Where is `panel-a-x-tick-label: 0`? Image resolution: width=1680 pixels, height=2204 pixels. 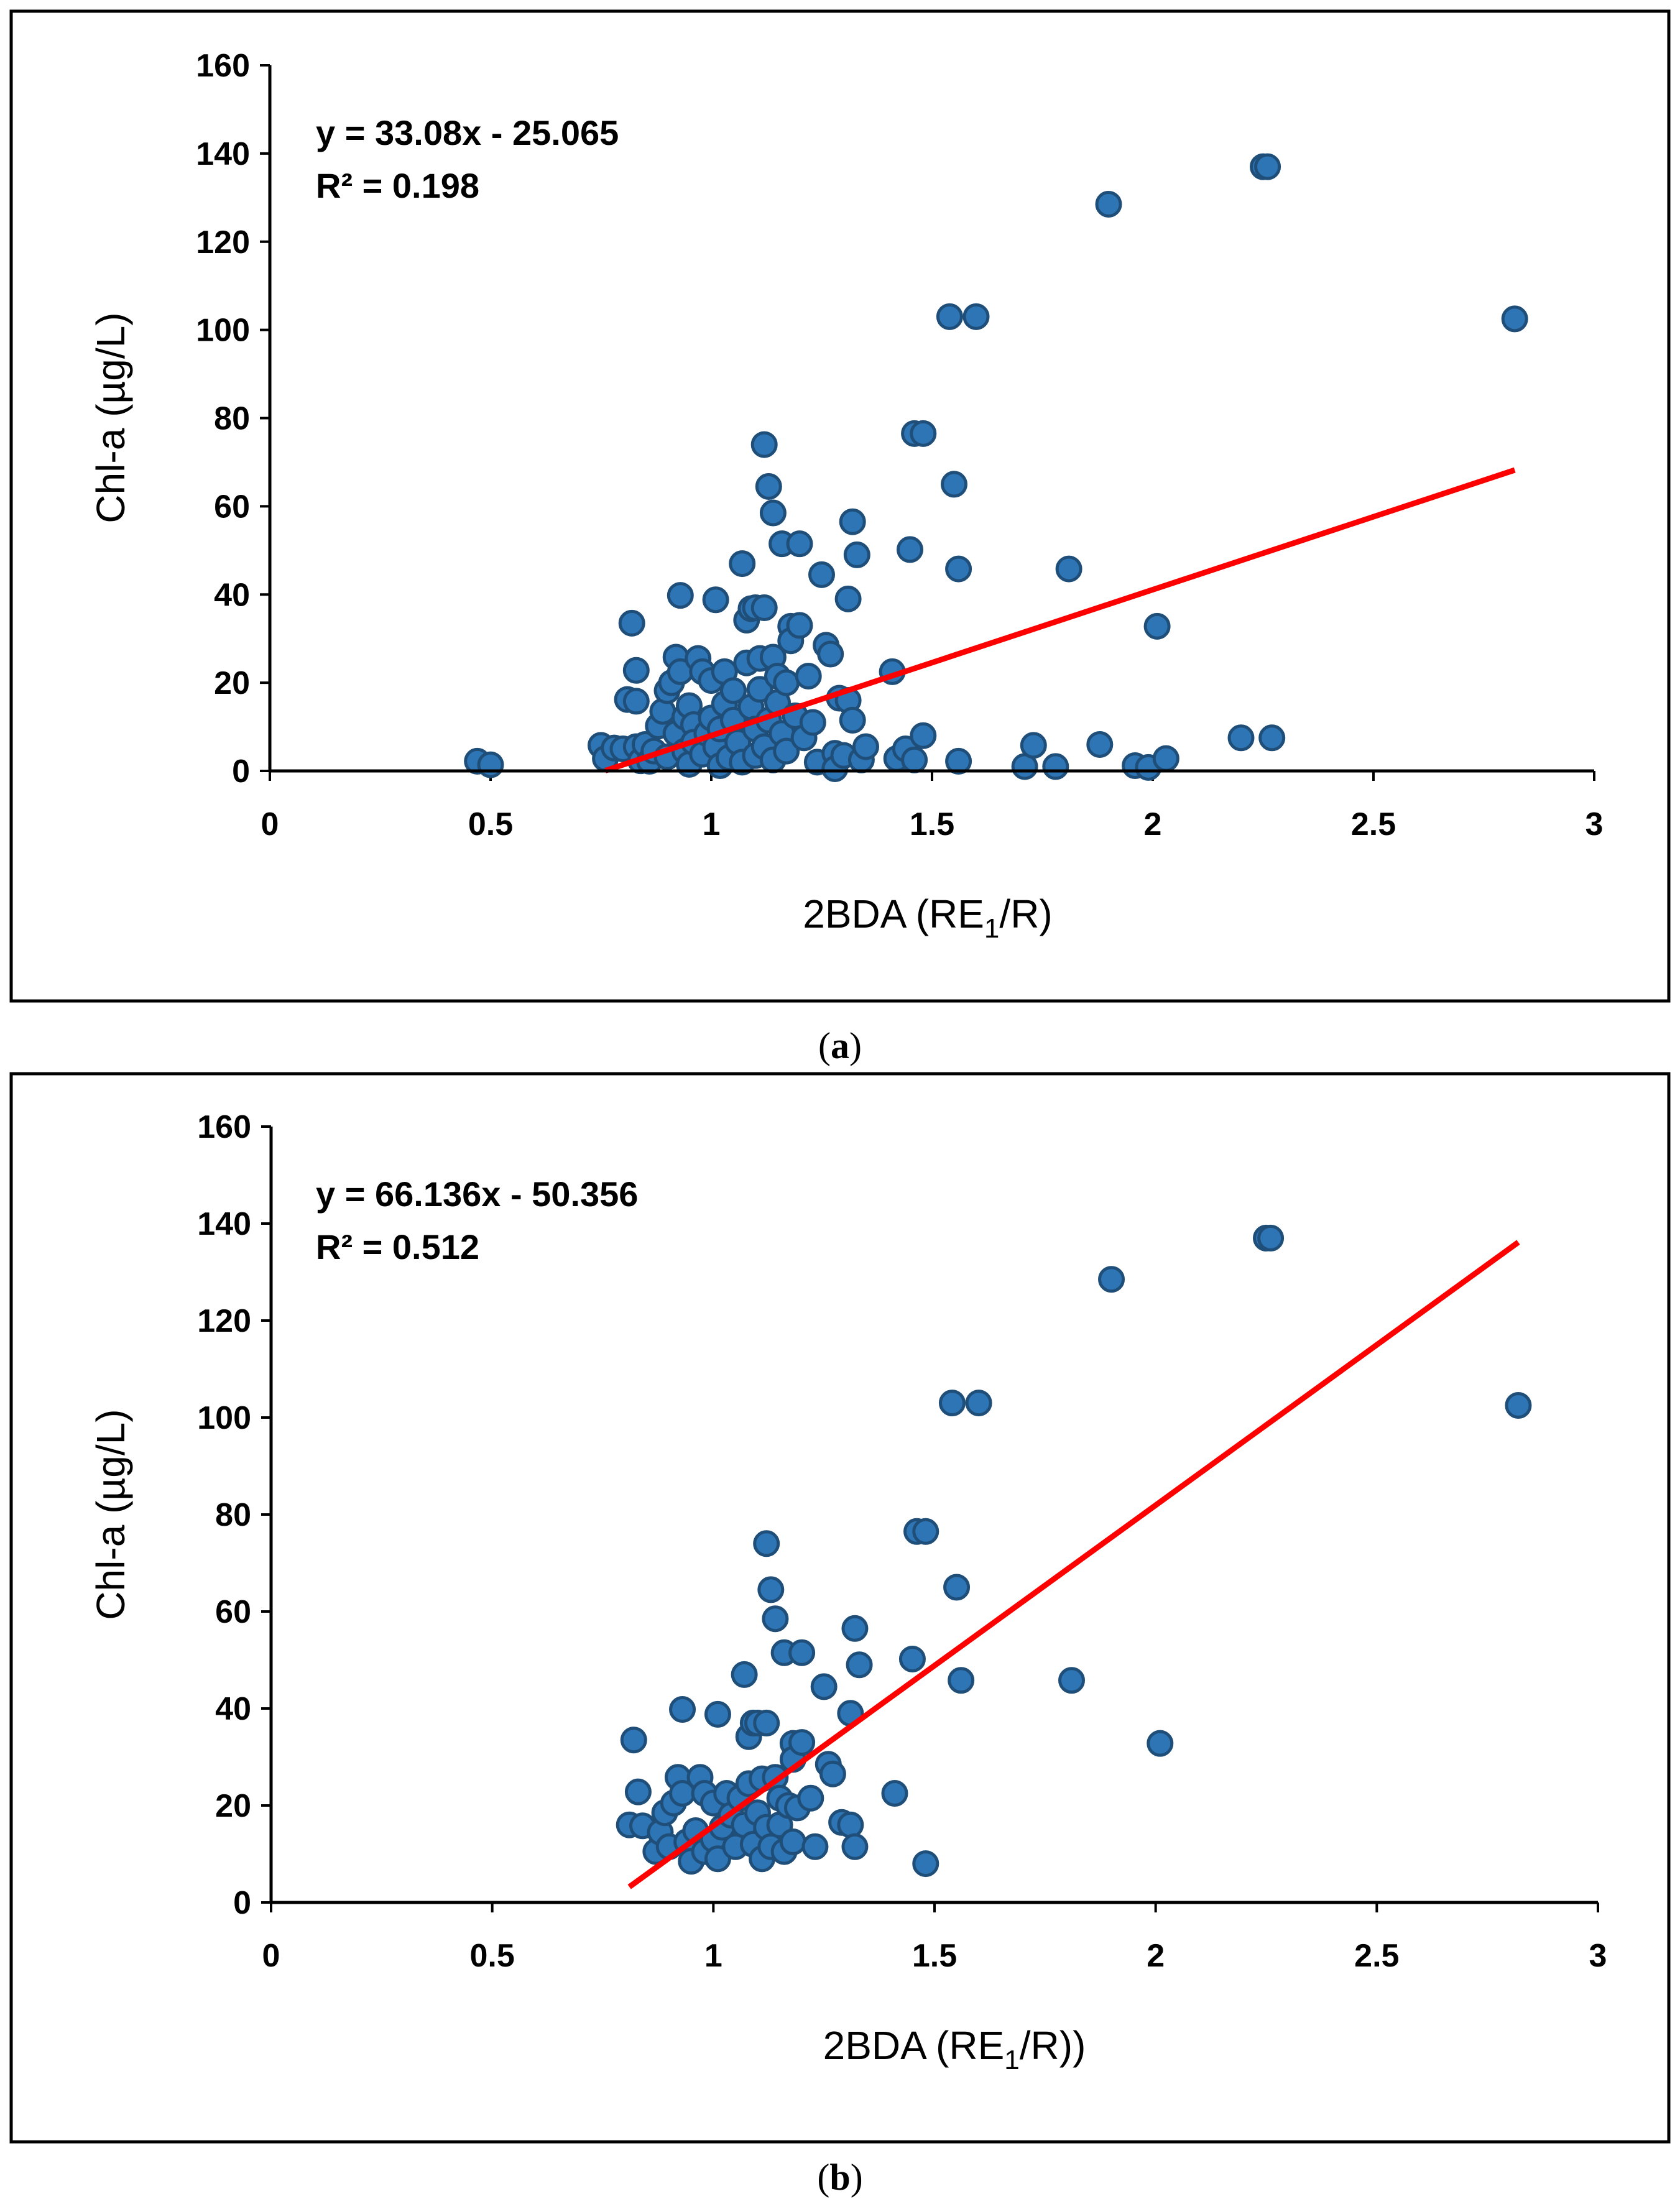 panel-a-x-tick-label: 0 is located at coordinates (270, 824).